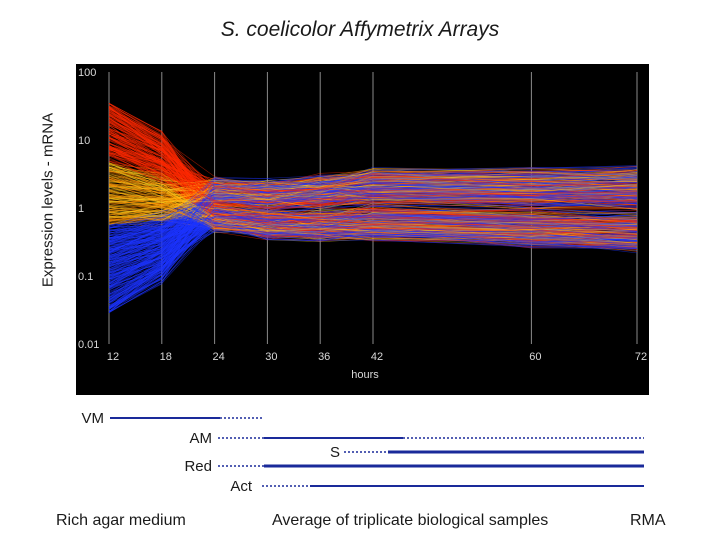 This screenshot has width=720, height=540. Describe the element at coordinates (360, 29) in the screenshot. I see `chart-title: S. coelicolor Affymetrix Arrays` at that location.